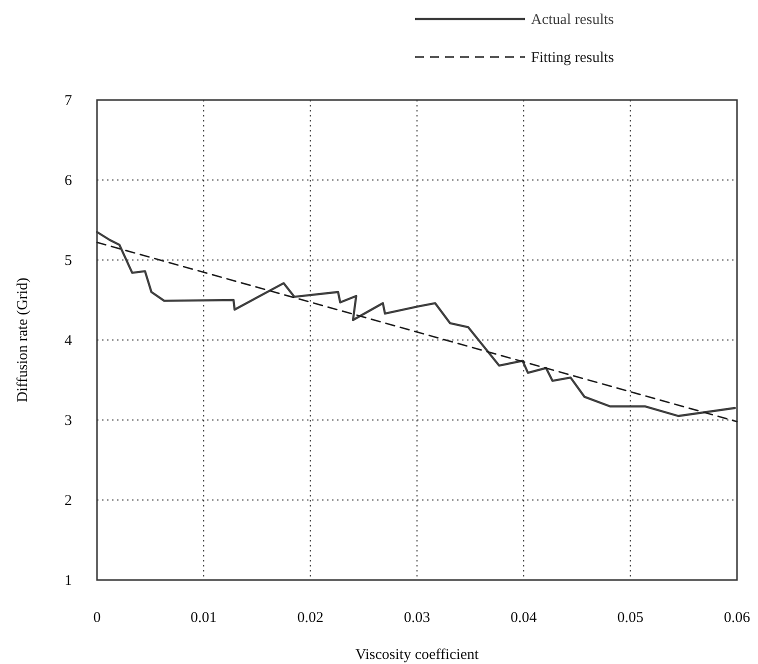 This screenshot has width=758, height=664. I want to click on x-tick-label: 0.01, so click(203, 618).